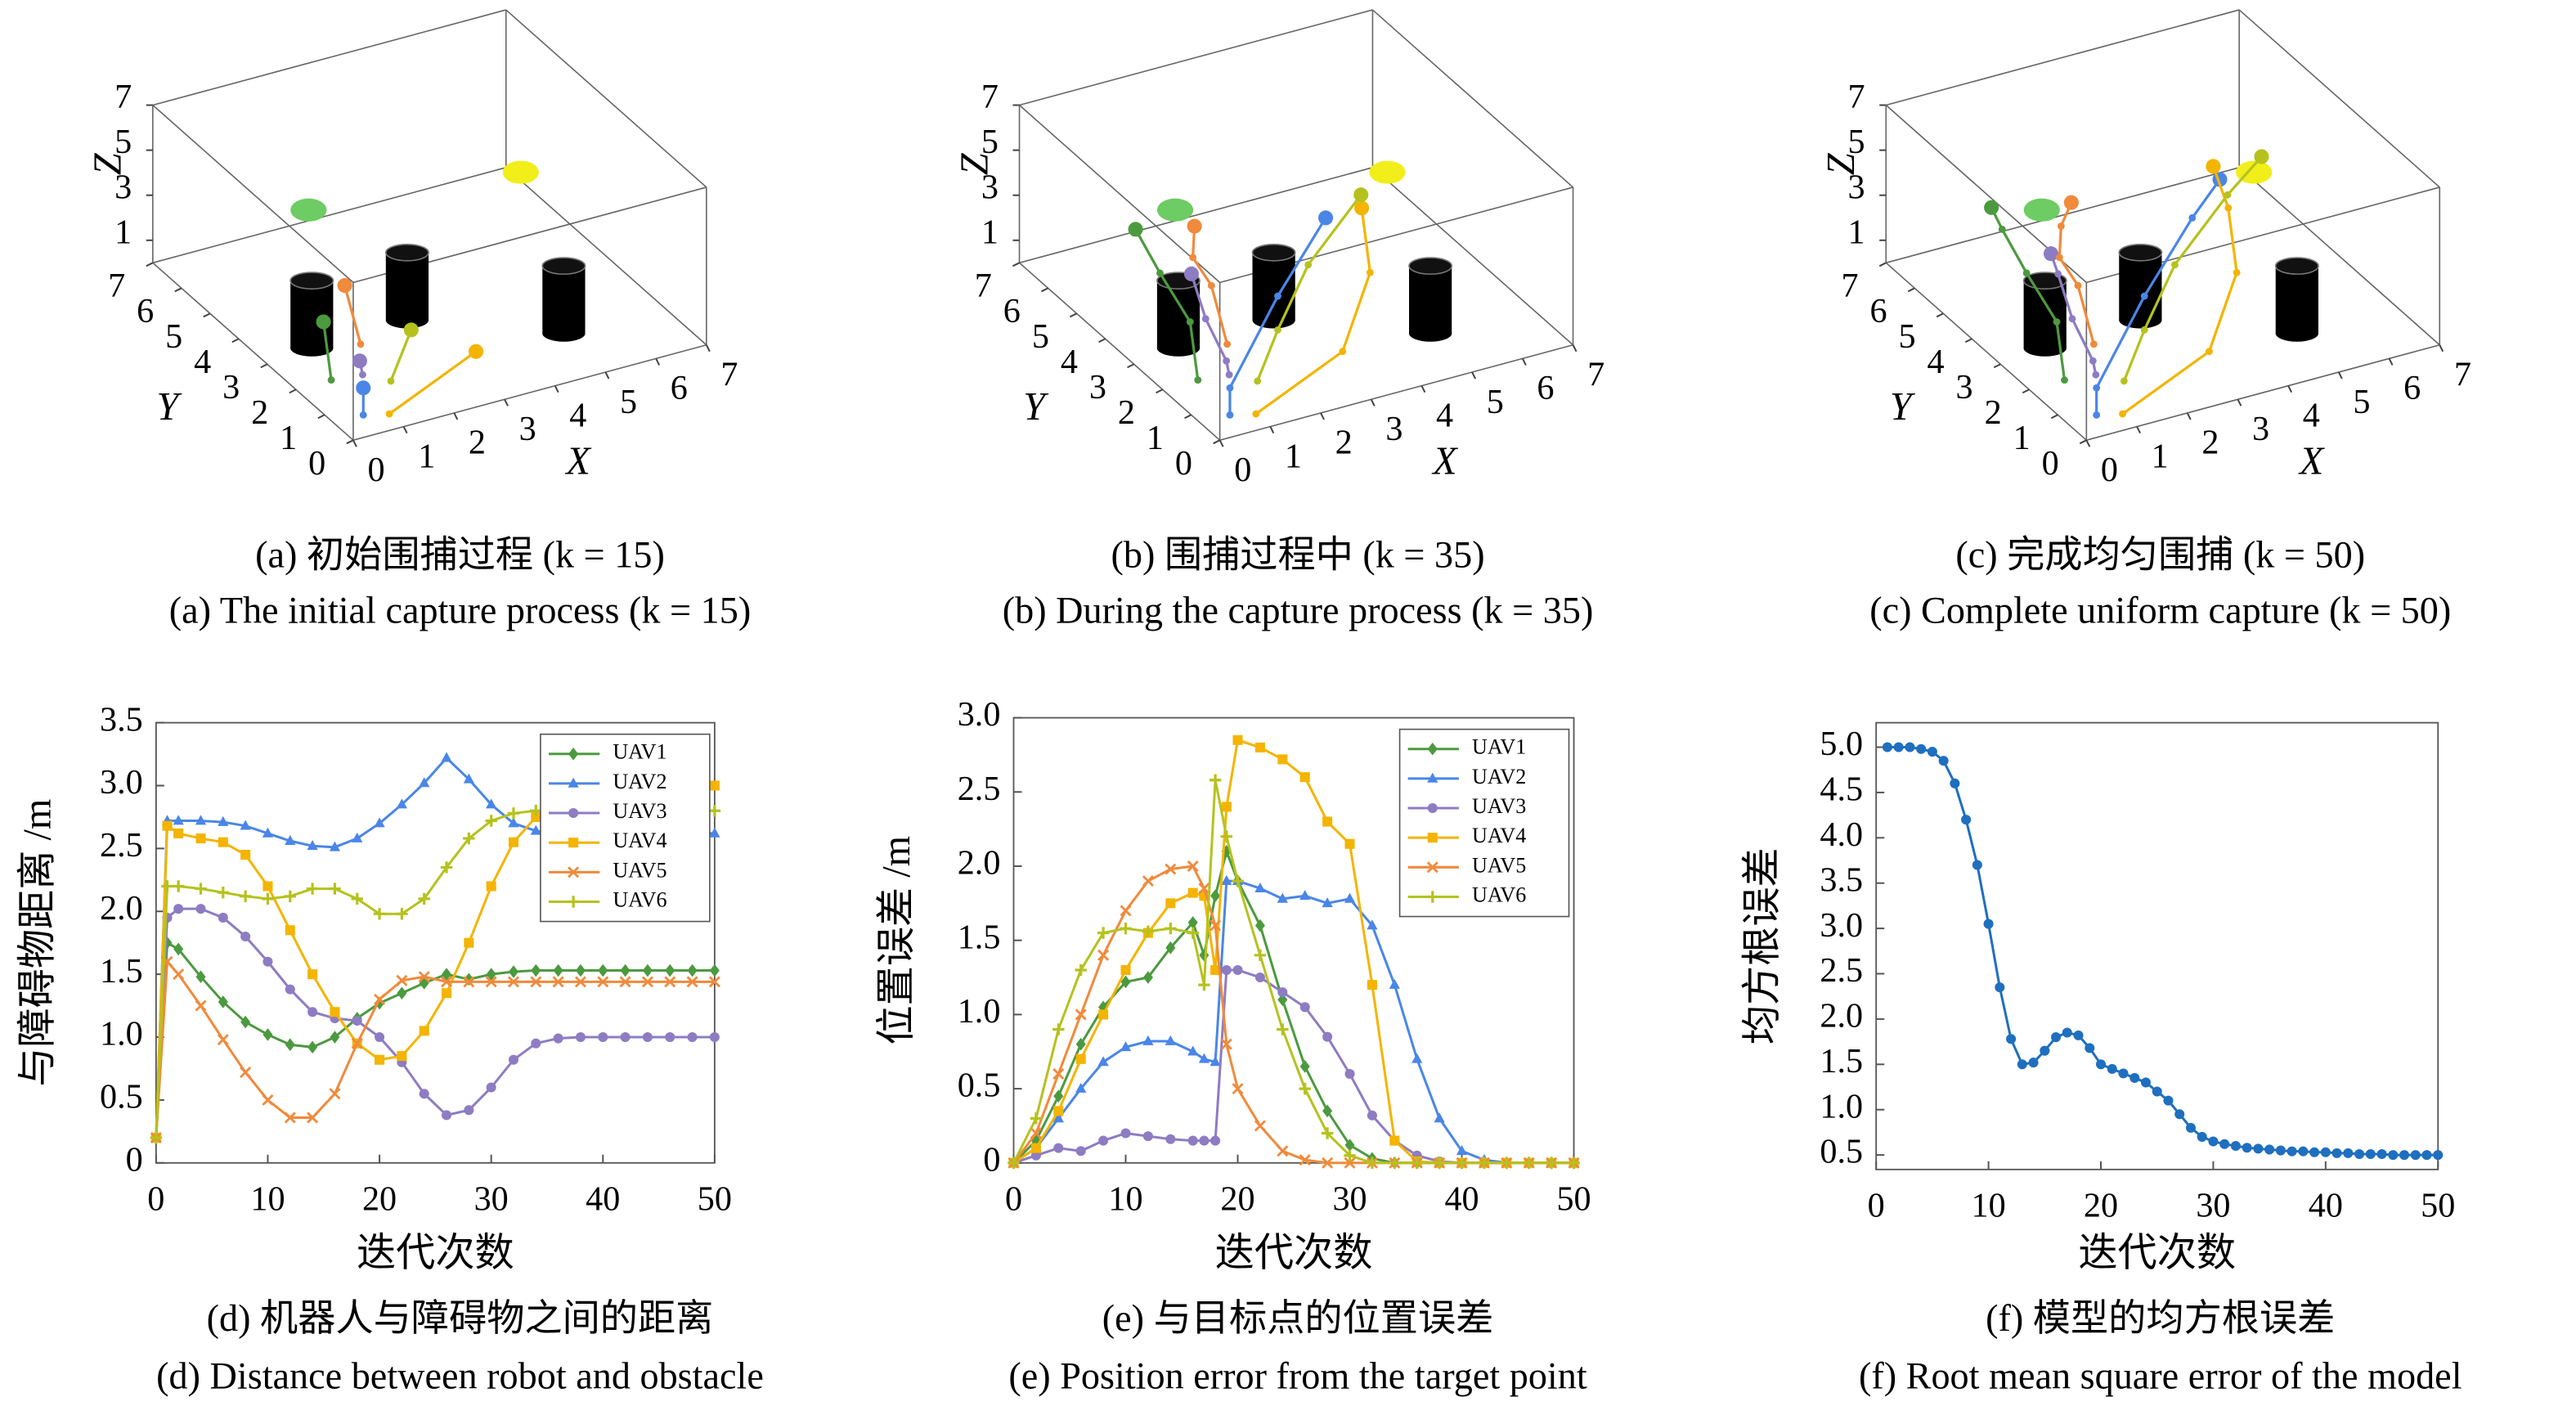 The height and width of the screenshot is (1406, 2576). I want to click on legend-label: UAV4, so click(639, 840).